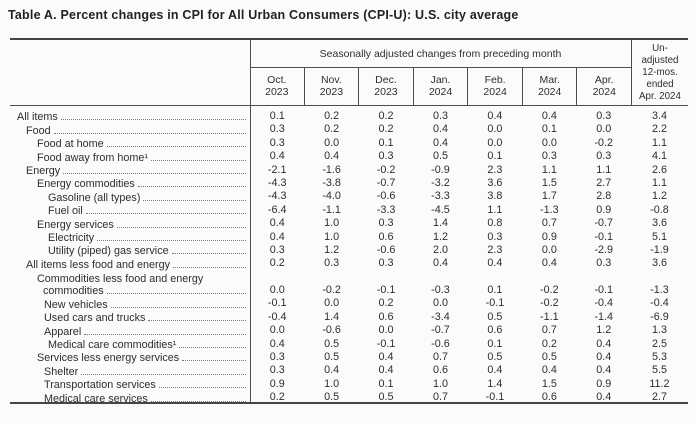 The image size is (696, 423). What do you see at coordinates (604, 249) in the screenshot?
I see `cell-value: -2.9` at bounding box center [604, 249].